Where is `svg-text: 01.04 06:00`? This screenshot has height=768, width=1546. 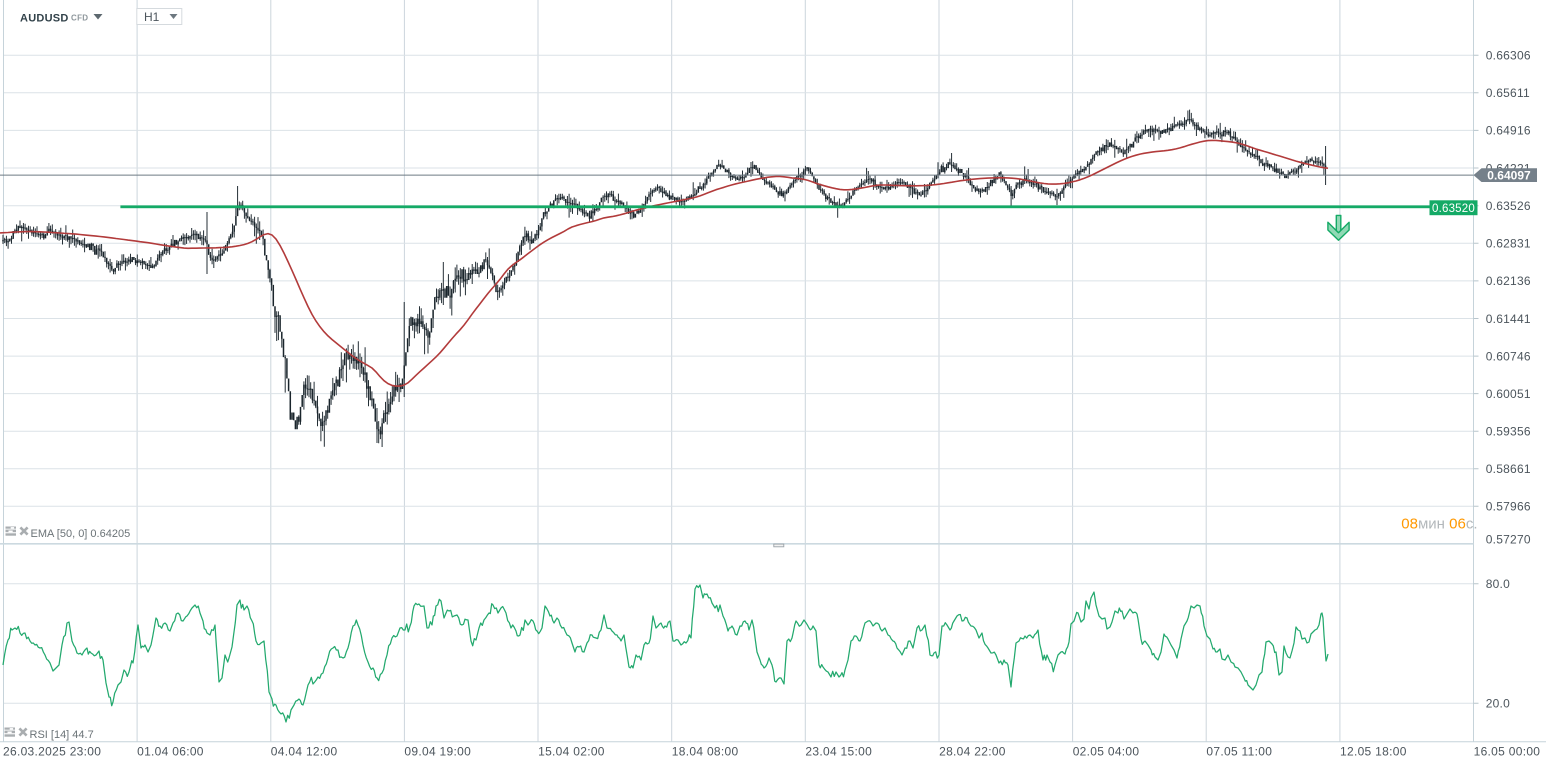 svg-text: 01.04 06:00 is located at coordinates (170, 752).